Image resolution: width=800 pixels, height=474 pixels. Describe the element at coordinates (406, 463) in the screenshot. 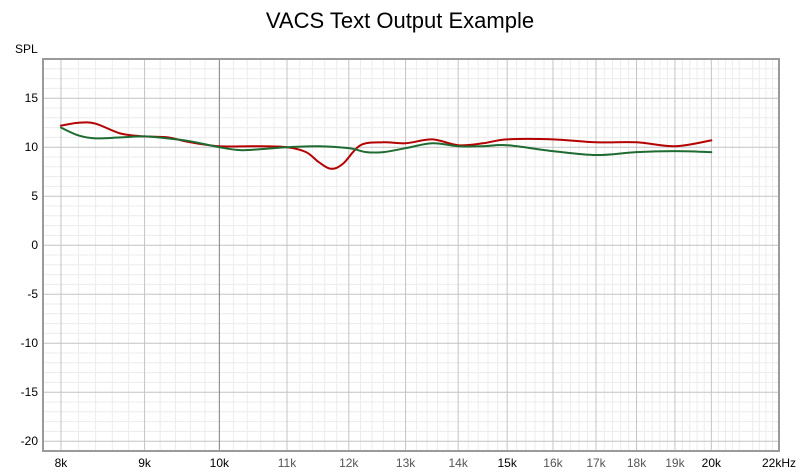

I see `x-tick-label: 13k` at that location.